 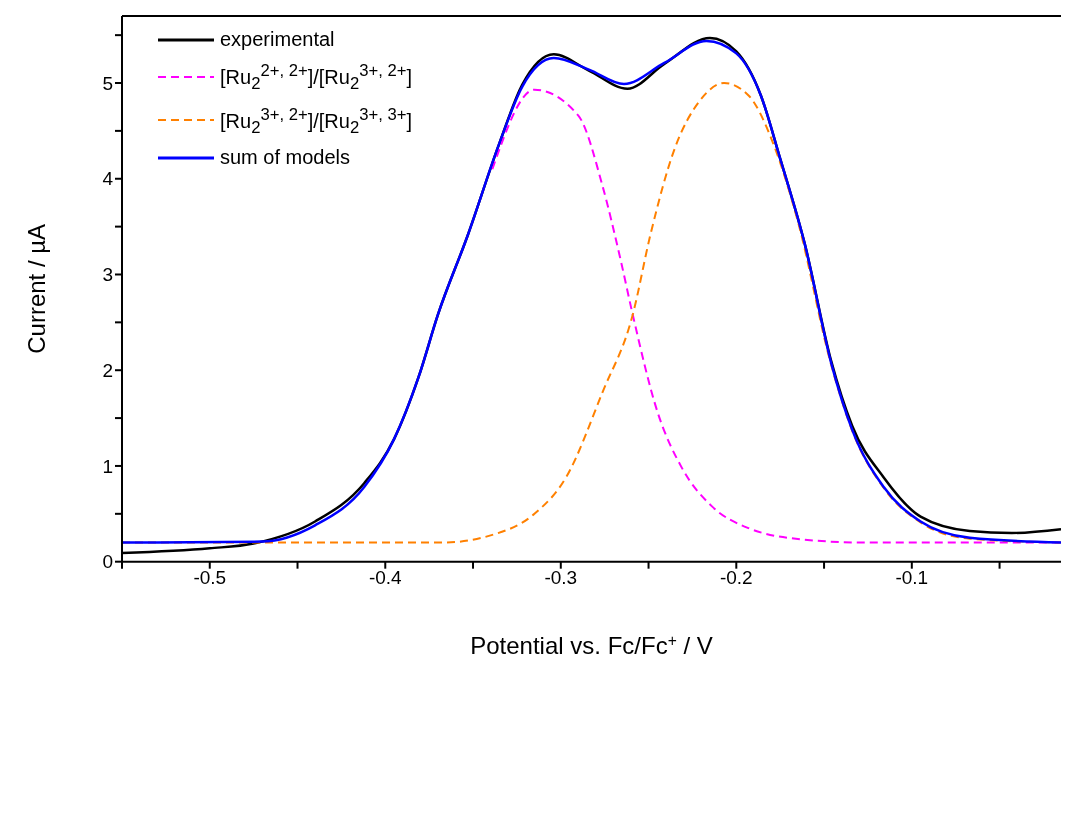 I want to click on legend-label: sum of models, so click(x=285, y=158).